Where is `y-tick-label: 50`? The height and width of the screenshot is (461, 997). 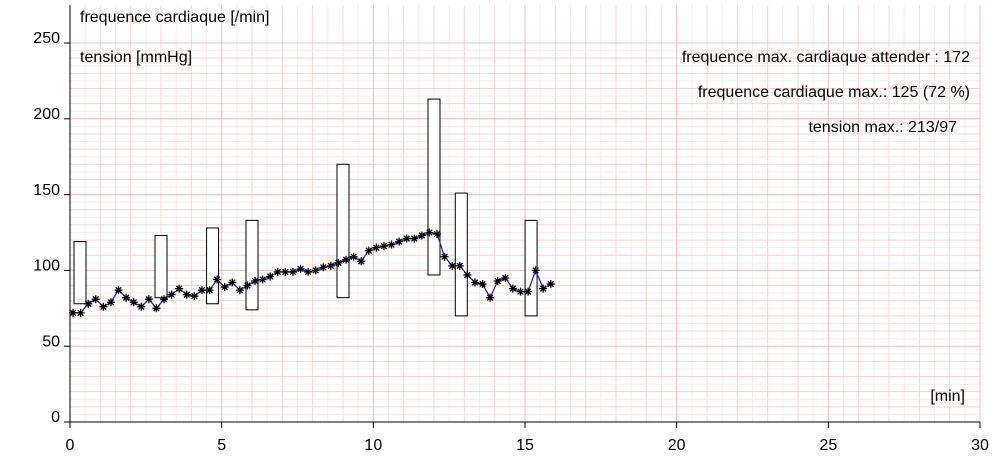 y-tick-label: 50 is located at coordinates (51, 341).